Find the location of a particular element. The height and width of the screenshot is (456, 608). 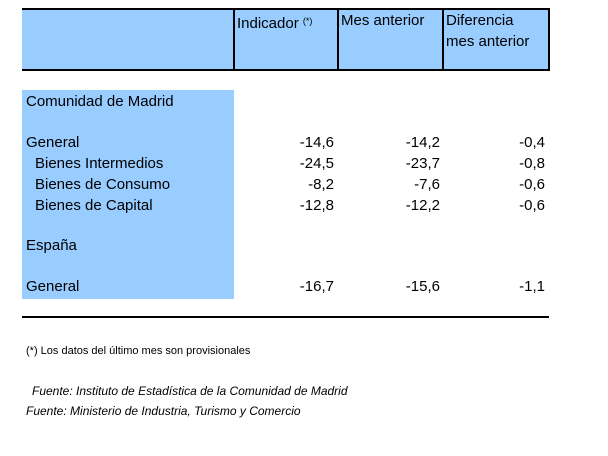

cell-mes-anterior: -23,7 is located at coordinates (422, 163).